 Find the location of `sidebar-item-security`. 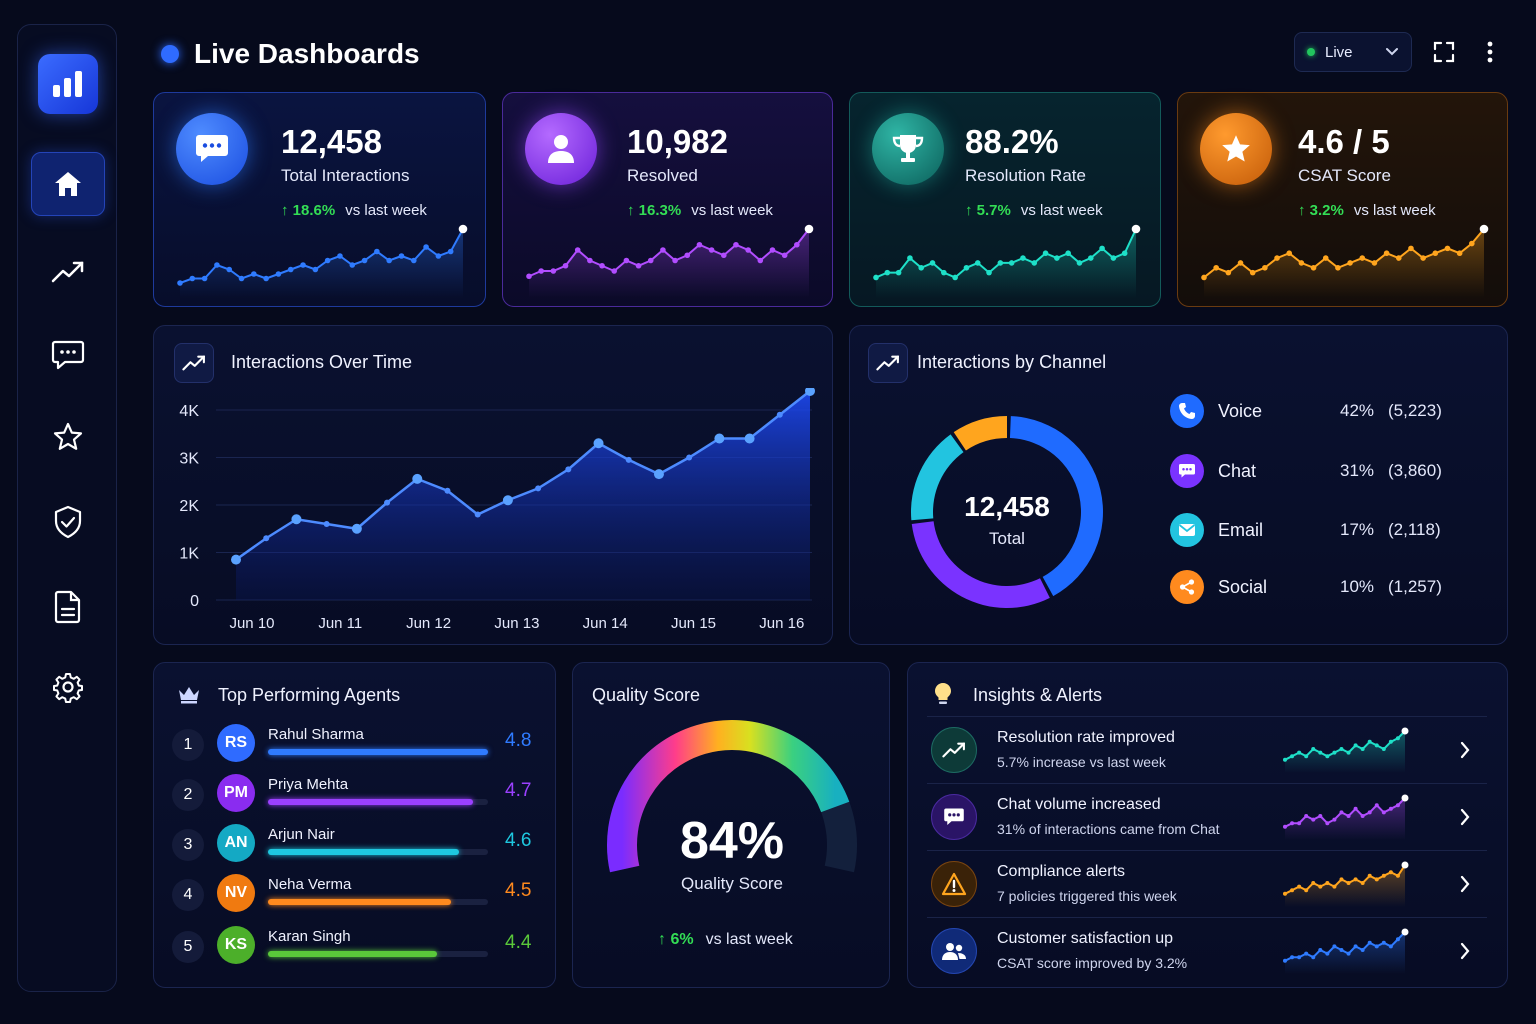

sidebar-item-security is located at coordinates (68, 522).